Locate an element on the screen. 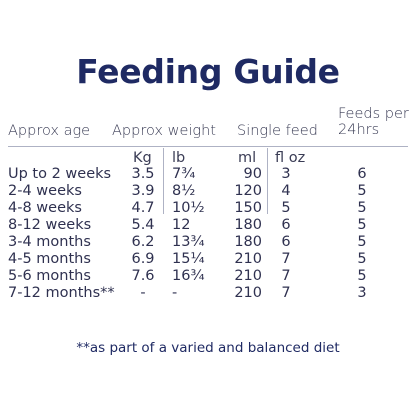 The image size is (416, 416). cell-kg: 3.5 is located at coordinates (143, 174).